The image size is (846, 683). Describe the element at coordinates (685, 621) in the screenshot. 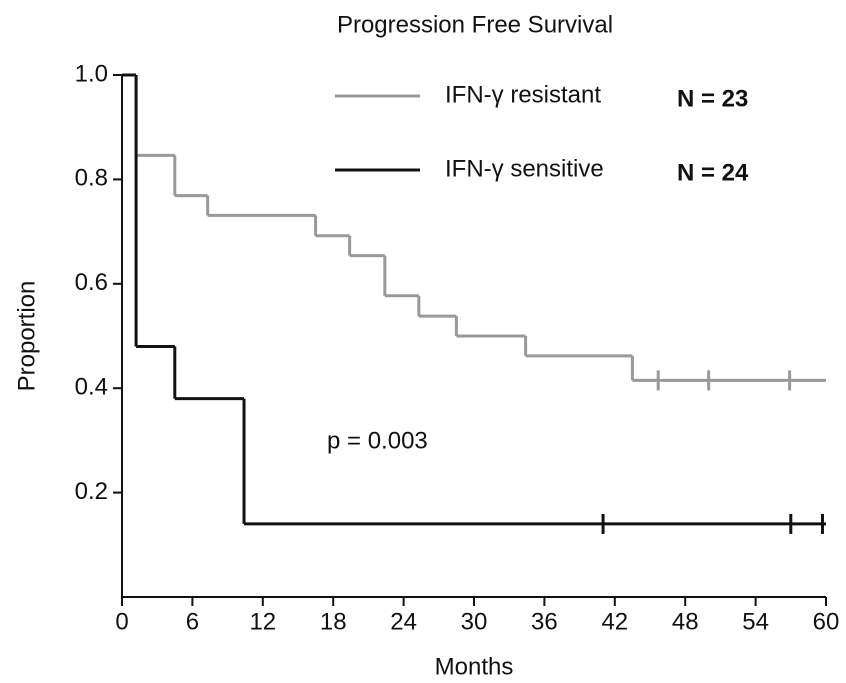

I see `x-tick-label: 48` at that location.